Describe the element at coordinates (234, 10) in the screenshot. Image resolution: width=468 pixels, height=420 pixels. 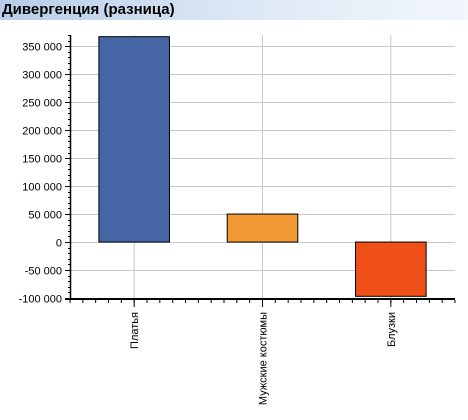
I see `panel-title-bar: Дивергенция (разница)` at that location.